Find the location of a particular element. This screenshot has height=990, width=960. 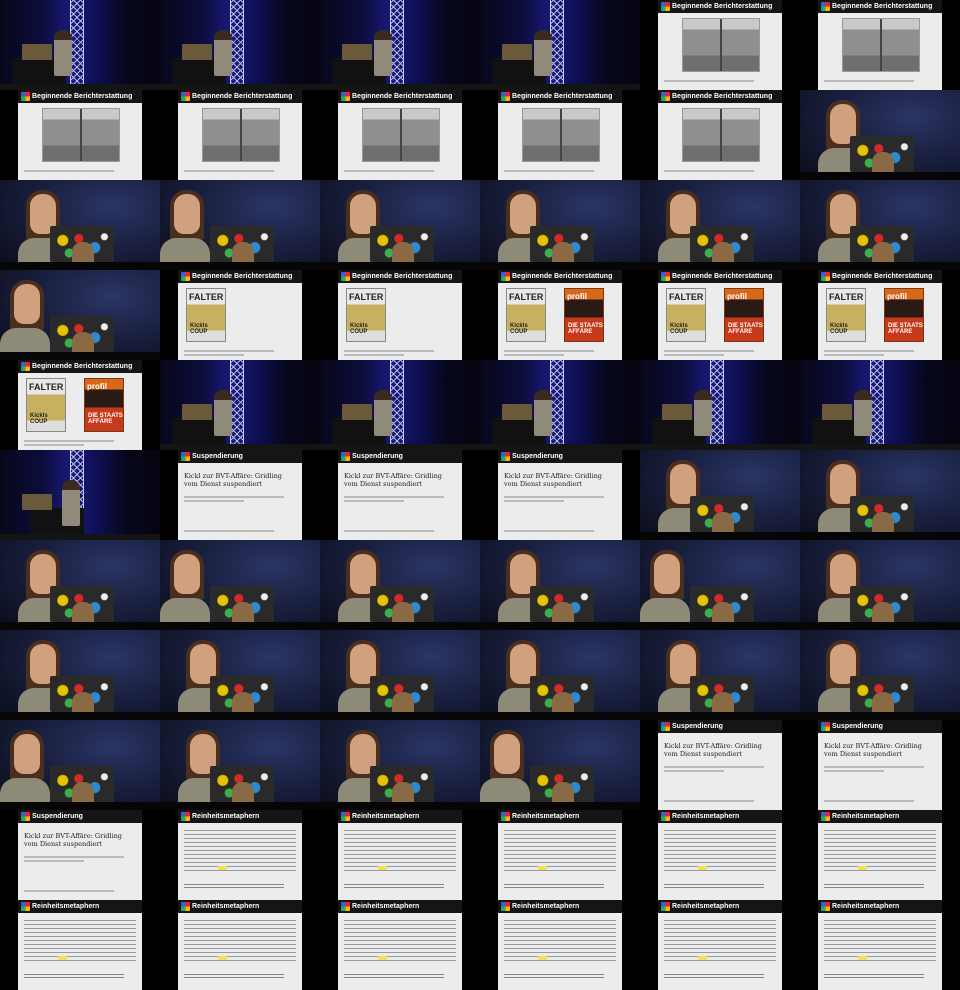

falter-masthead: FALTER is located at coordinates (206, 297).